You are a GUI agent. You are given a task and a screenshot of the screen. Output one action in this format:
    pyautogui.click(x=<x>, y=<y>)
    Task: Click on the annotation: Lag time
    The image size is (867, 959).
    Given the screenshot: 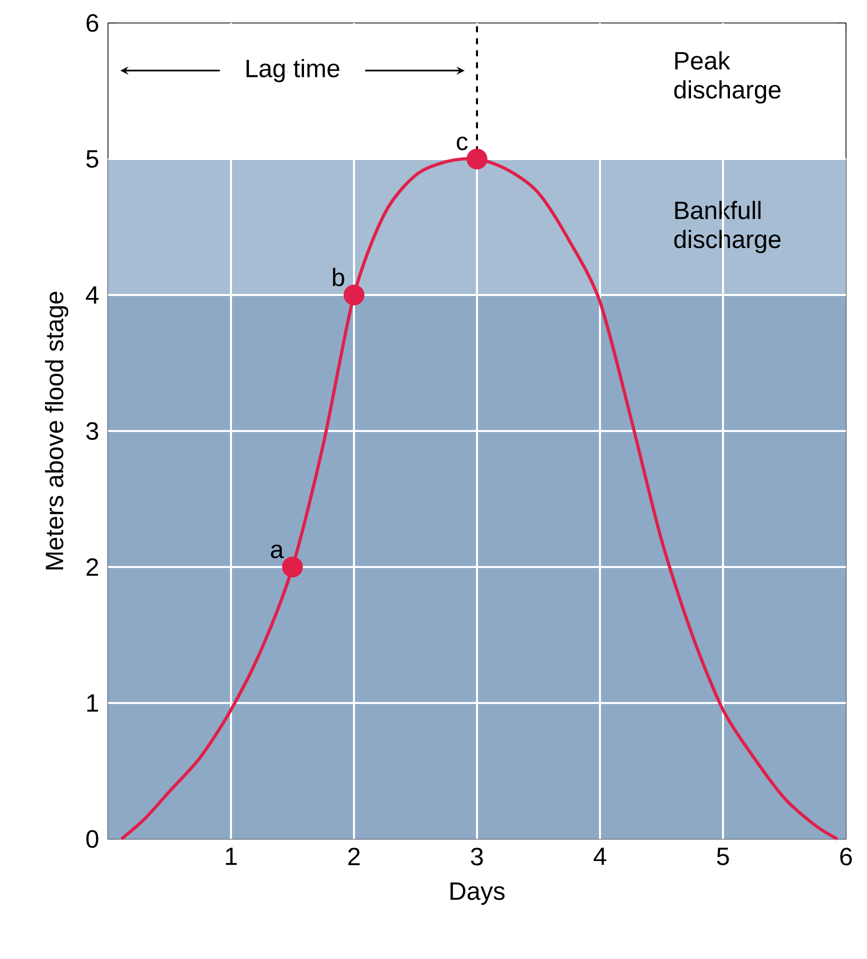 What is the action you would take?
    pyautogui.click(x=293, y=70)
    